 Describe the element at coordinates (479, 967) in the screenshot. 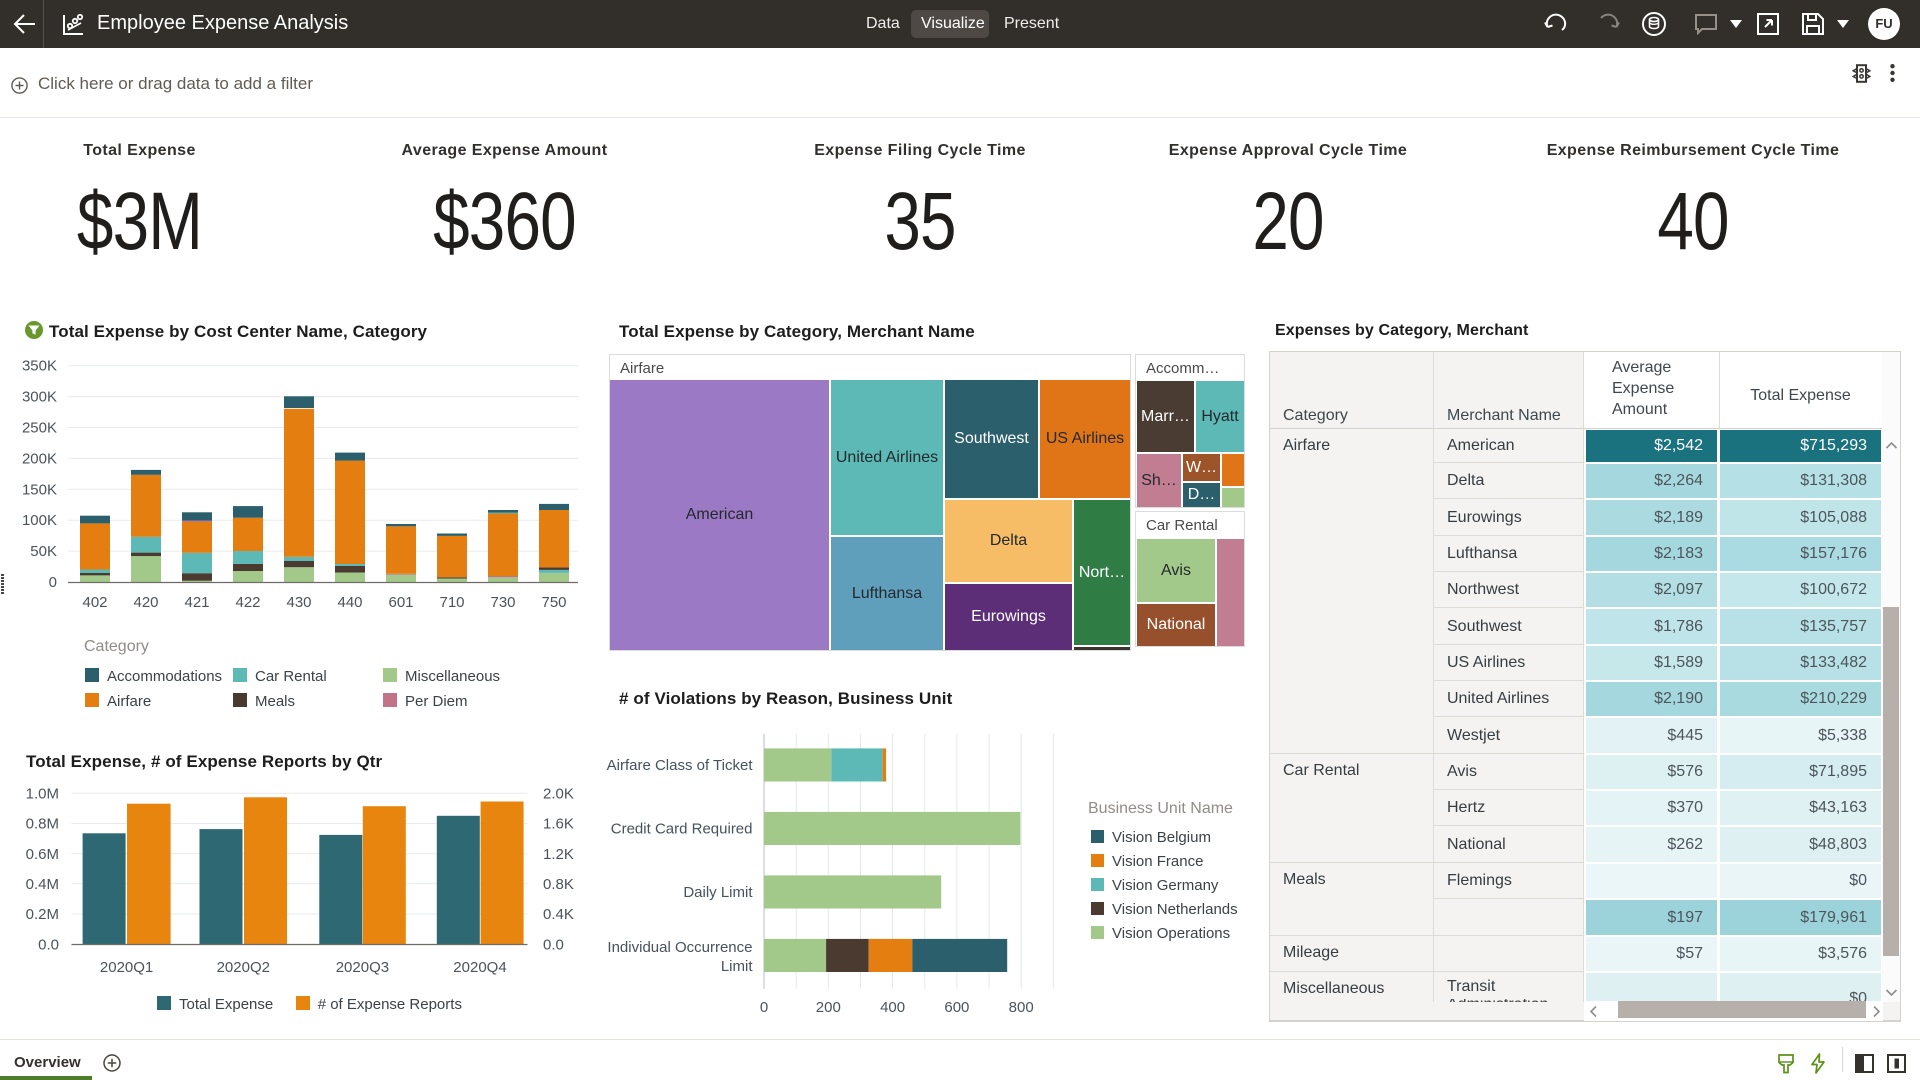

I see `svg-text: 2020Q4` at that location.